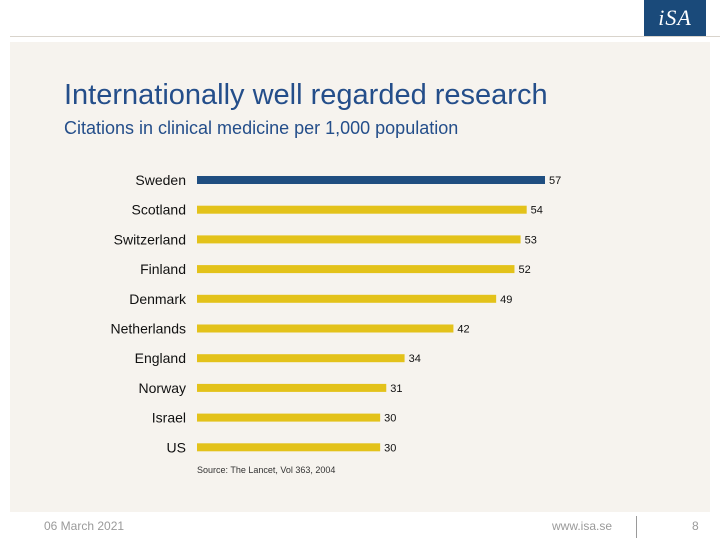 Image resolution: width=720 pixels, height=540 pixels. What do you see at coordinates (160, 180) in the screenshot?
I see `category-label: Sweden` at bounding box center [160, 180].